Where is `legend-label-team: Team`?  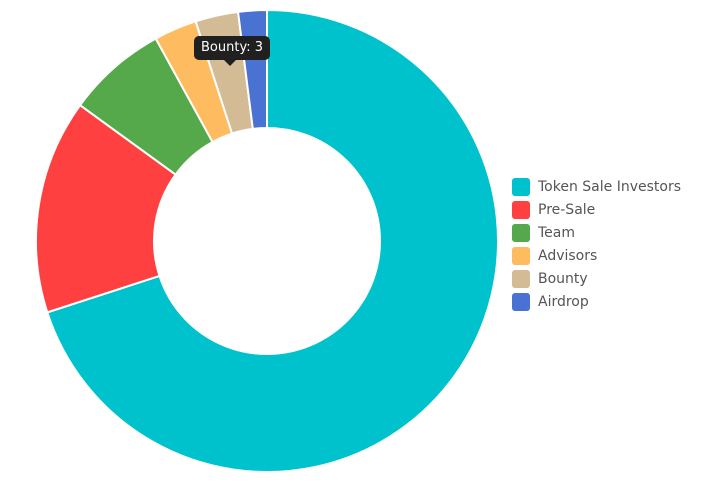 legend-label-team: Team is located at coordinates (557, 232).